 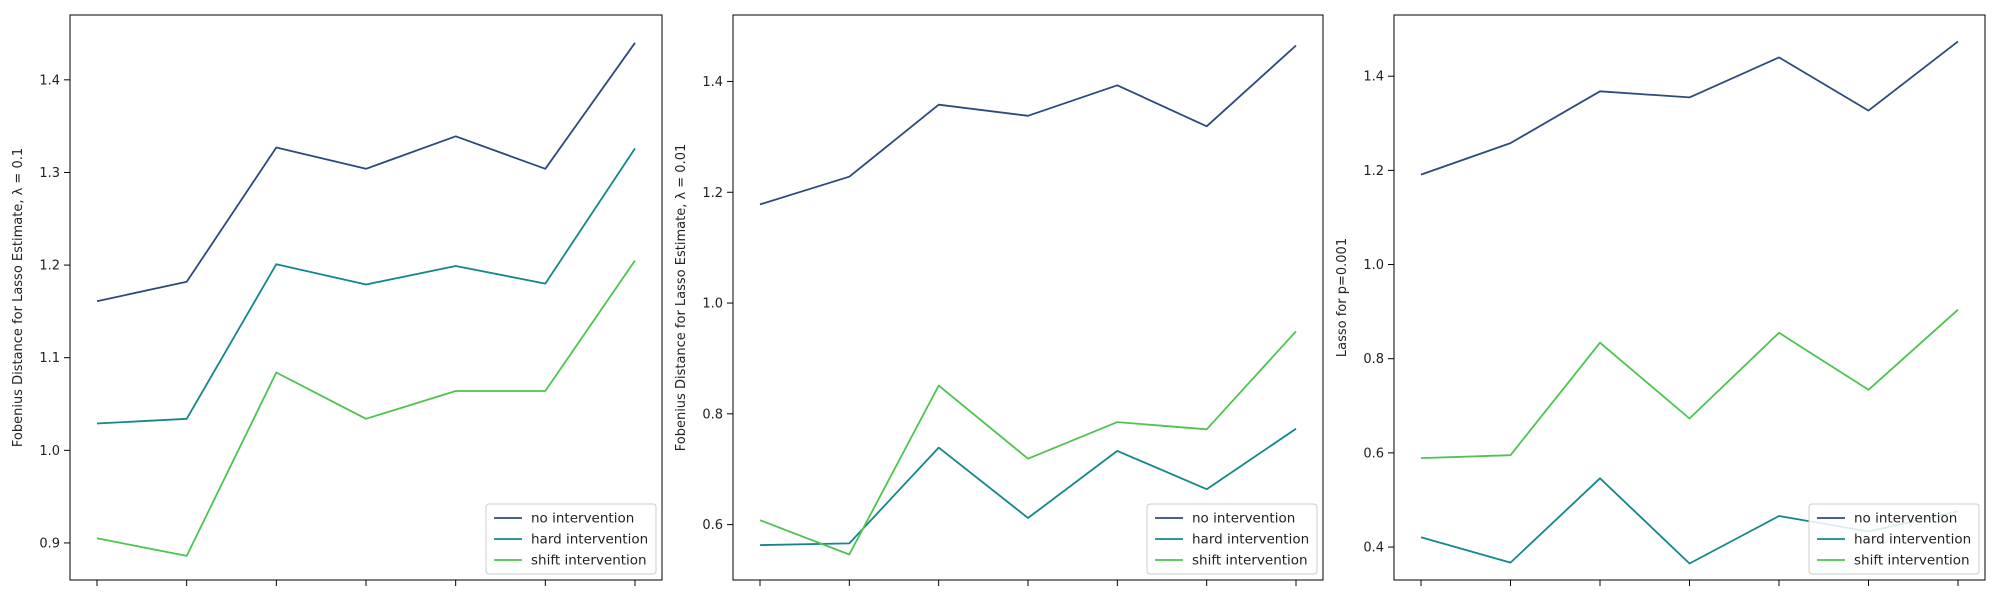 I want to click on y-tick-label: 1.1, so click(x=49, y=358).